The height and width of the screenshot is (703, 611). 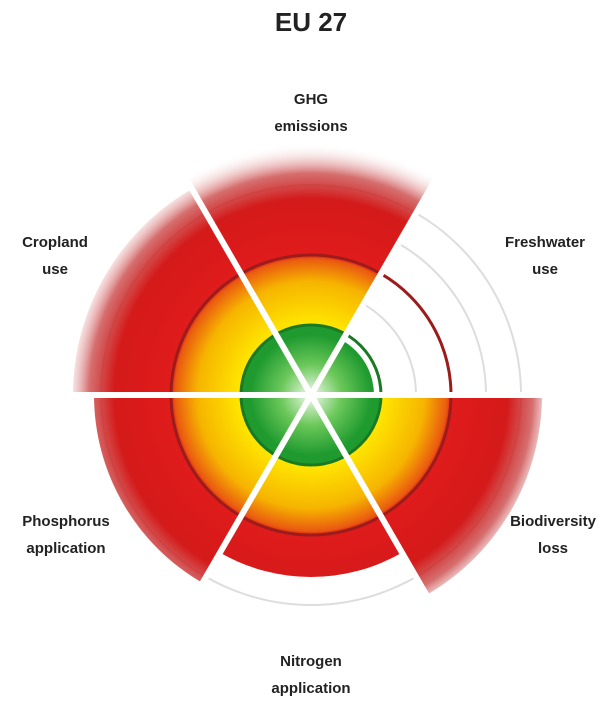 I want to click on sector-label: Cropland, so click(x=55, y=242).